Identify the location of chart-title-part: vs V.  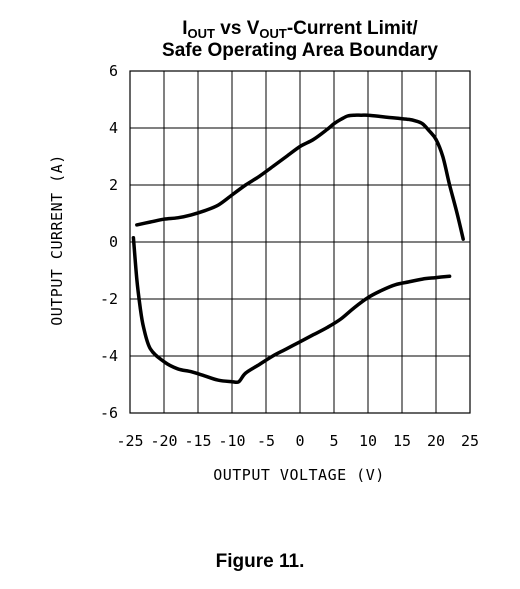
(237, 28).